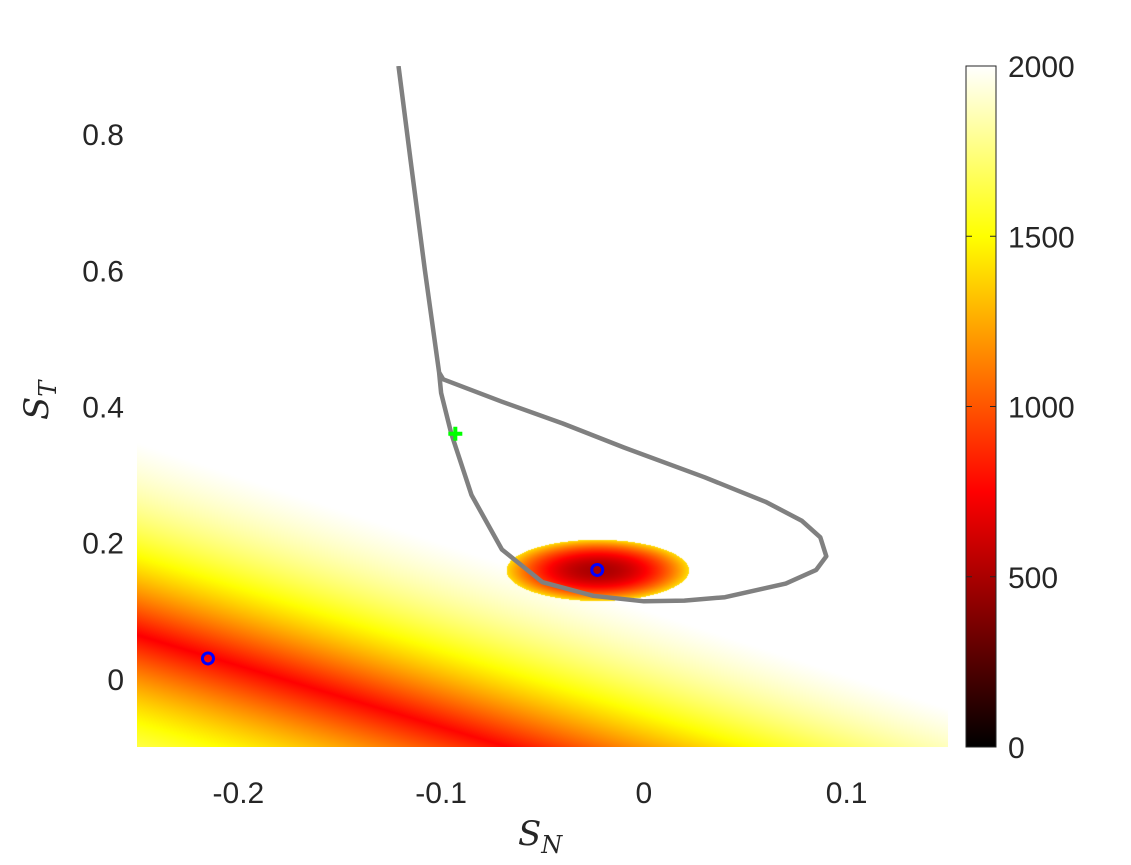 The image size is (1131, 865). Describe the element at coordinates (1041, 408) in the screenshot. I see `colorbar-tick-label: 1000` at that location.